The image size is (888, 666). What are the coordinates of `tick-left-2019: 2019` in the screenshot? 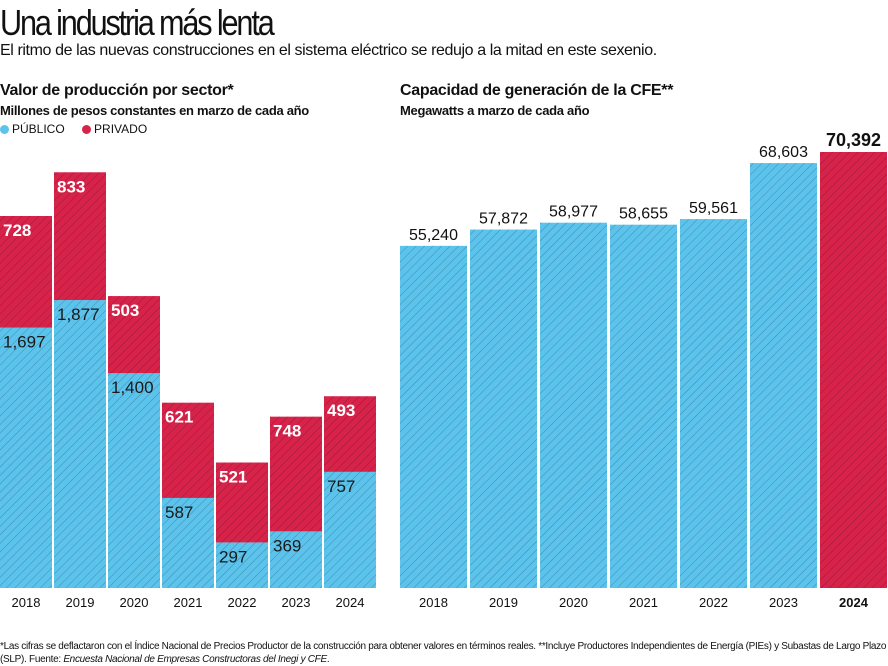 It's located at (80, 602).